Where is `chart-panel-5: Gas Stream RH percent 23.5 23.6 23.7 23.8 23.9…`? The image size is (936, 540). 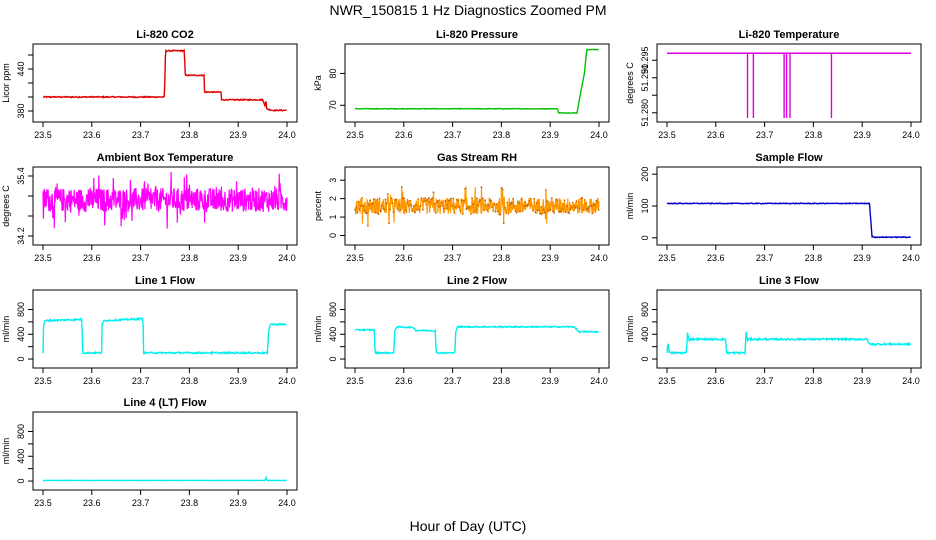
chart-panel-5: Gas Stream RH percent 23.5 23.6 23.7 23.8 23.9… is located at coordinates (461, 207).